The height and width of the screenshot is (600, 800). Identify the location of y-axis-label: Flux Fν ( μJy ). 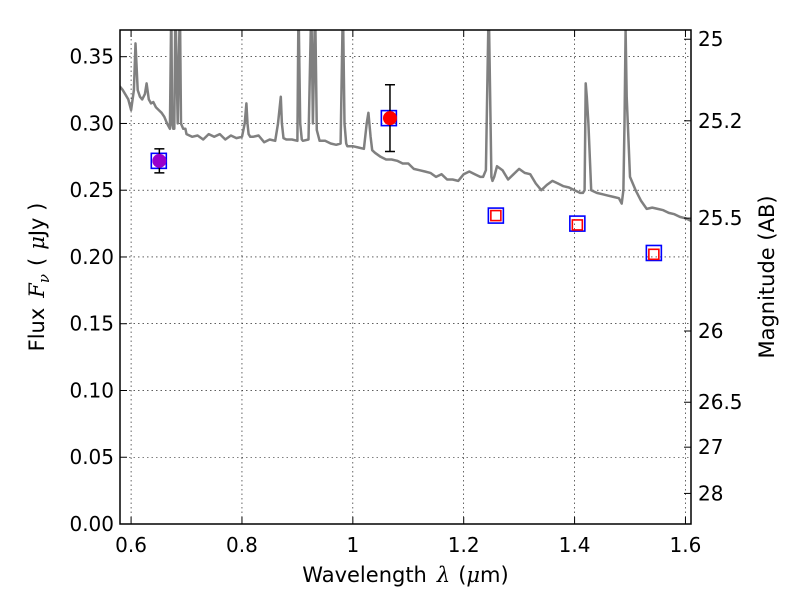
(39, 277).